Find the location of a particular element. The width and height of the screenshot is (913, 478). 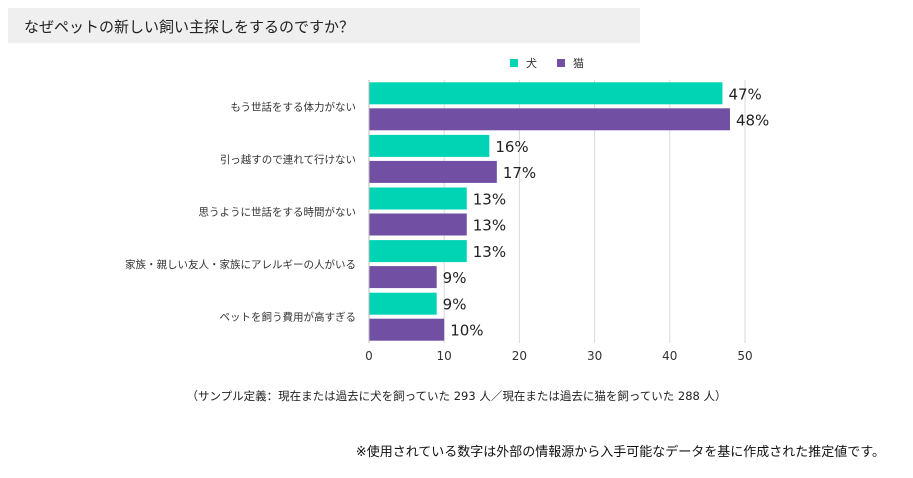

x-tick-label: 10 is located at coordinates (444, 356).